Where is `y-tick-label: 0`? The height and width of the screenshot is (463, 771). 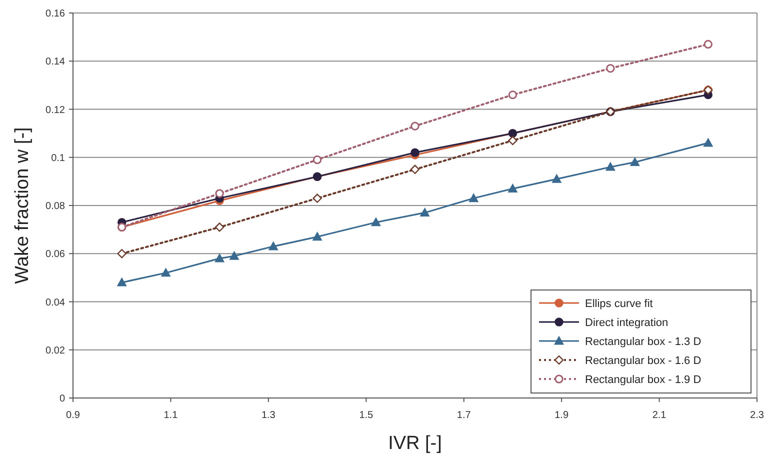
y-tick-label: 0 is located at coordinates (62, 399).